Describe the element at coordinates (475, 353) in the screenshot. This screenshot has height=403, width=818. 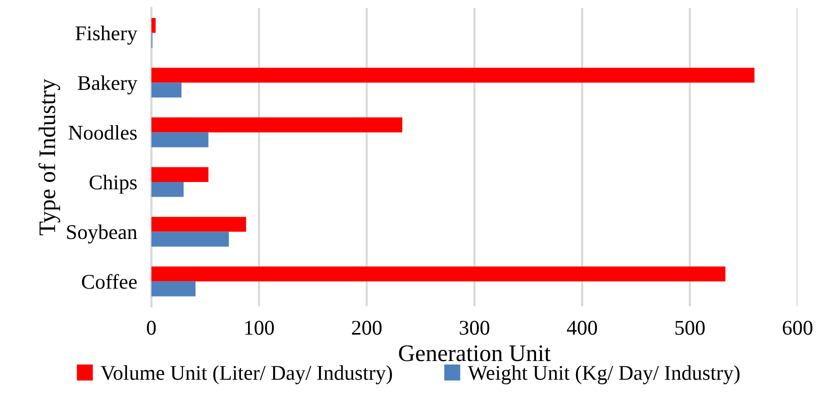
I see `x-axis-title: Generation Unit` at that location.